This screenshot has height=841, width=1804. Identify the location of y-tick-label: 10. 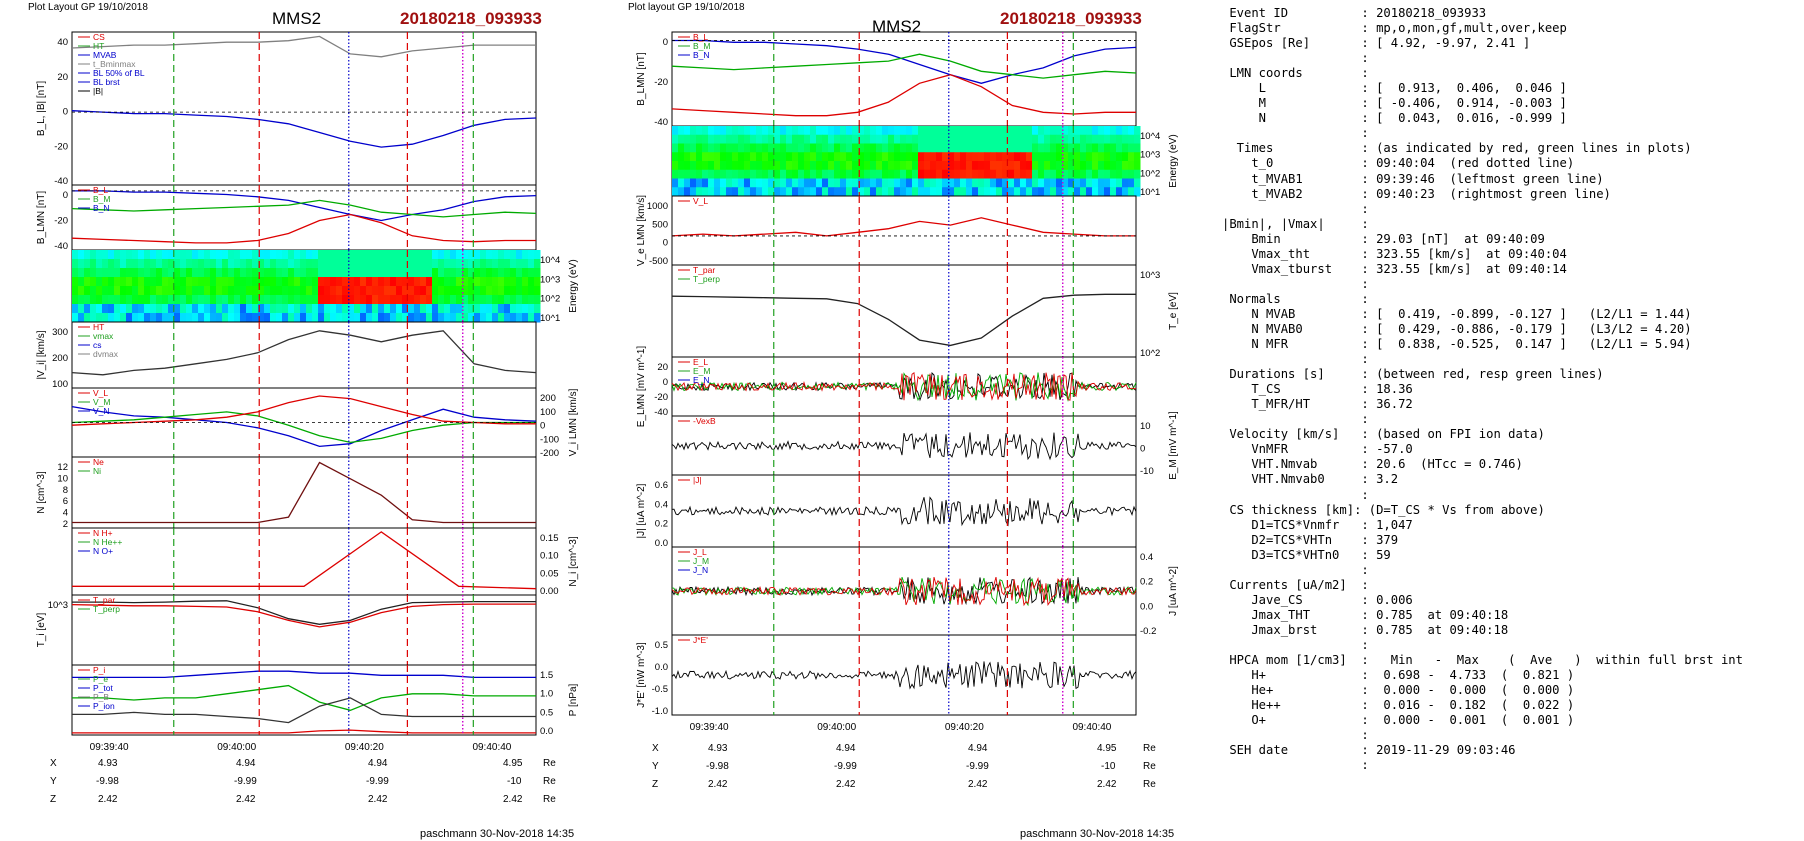
(1145, 426).